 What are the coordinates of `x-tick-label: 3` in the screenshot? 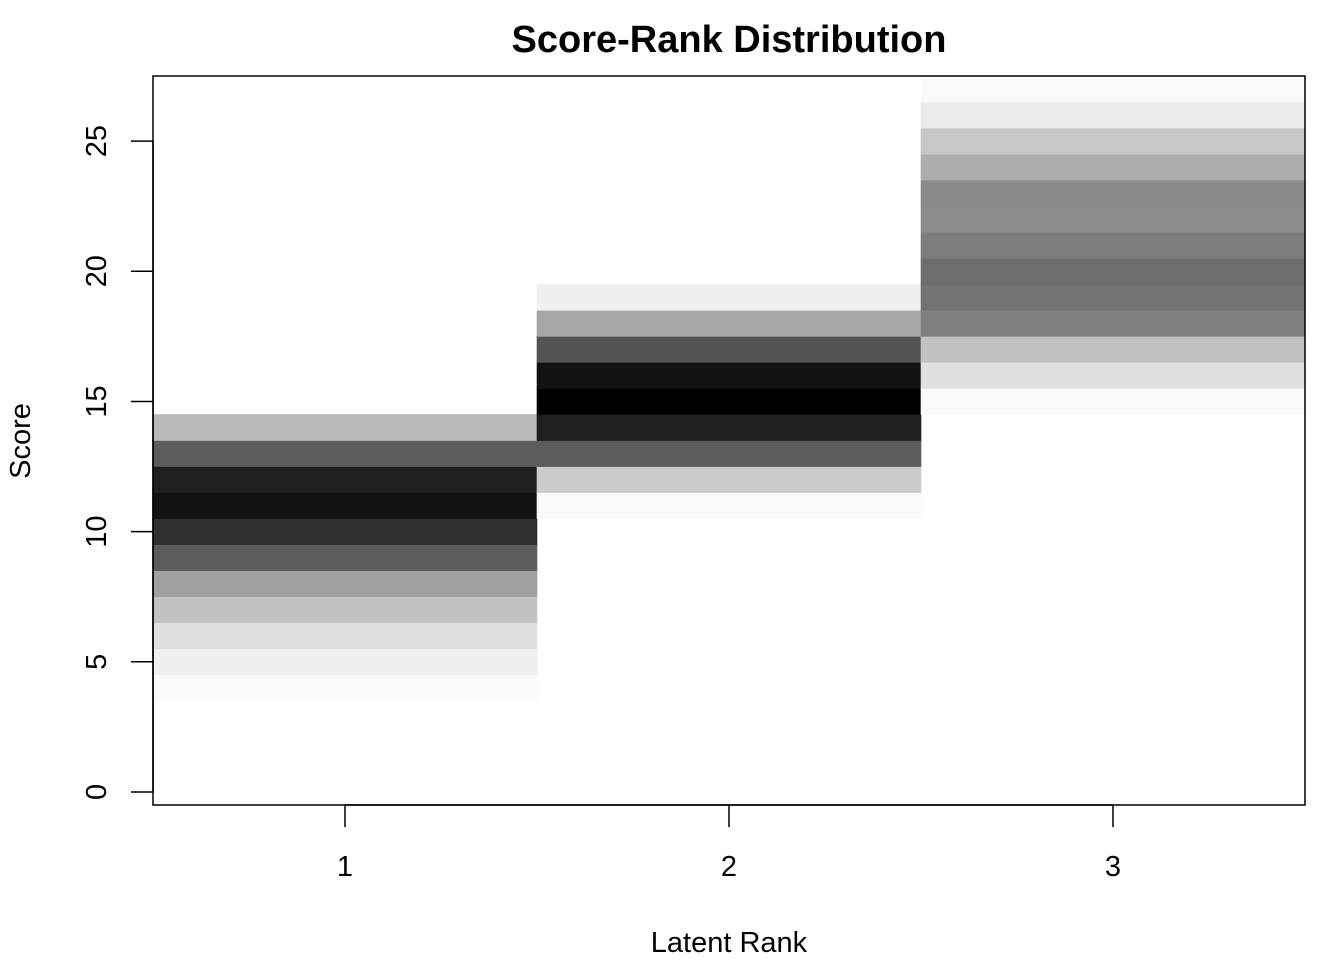 It's located at (1113, 867).